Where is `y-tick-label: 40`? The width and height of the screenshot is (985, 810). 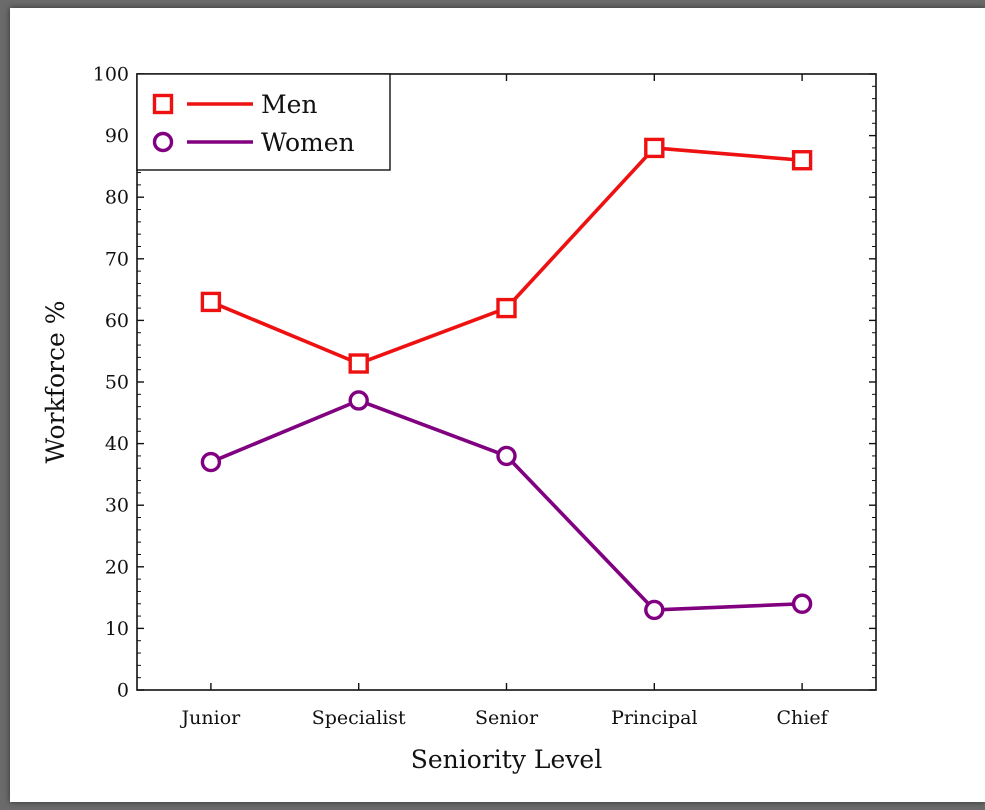
y-tick-label: 40 is located at coordinates (117, 444).